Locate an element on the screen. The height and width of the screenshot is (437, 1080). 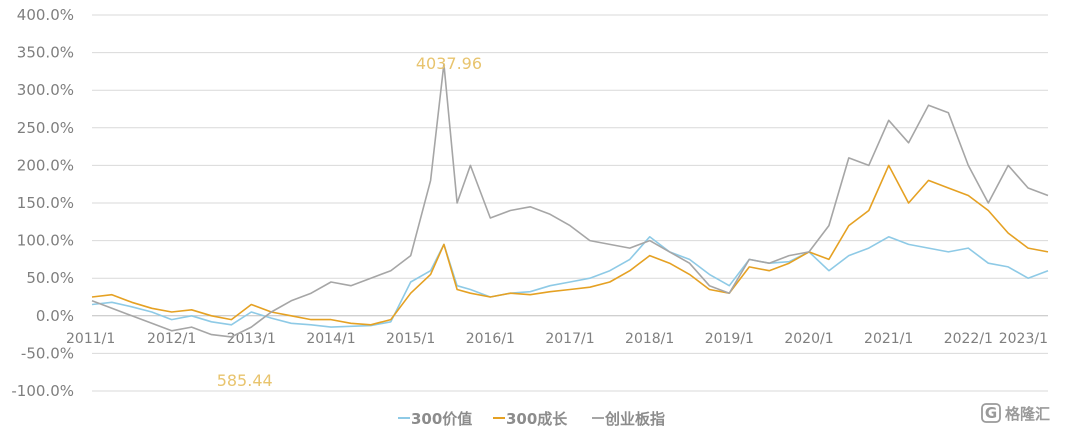
legend-label: 300成长 is located at coordinates (537, 419).